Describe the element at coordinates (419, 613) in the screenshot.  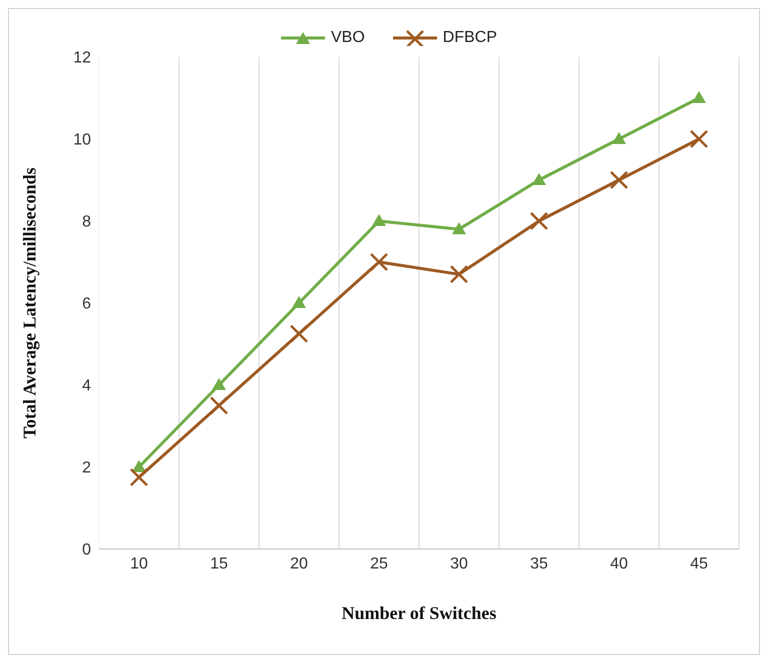
I see `x-axis-title: Number of Switches` at that location.